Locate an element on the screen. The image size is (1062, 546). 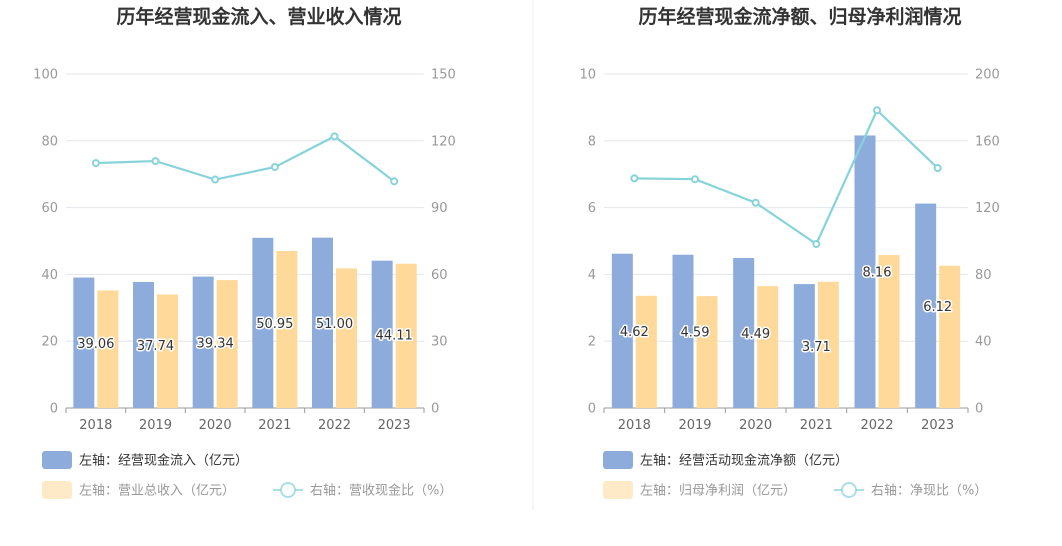
chart1-left-tick-label: 0 is located at coordinates (54, 409).